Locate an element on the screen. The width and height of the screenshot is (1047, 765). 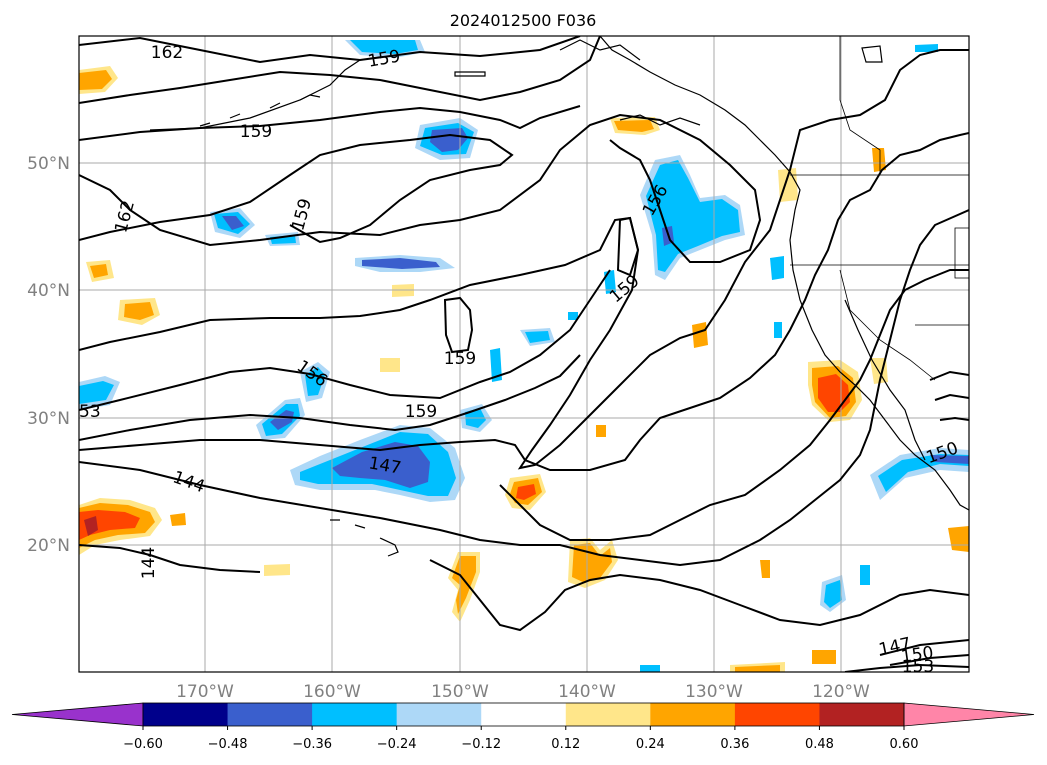
lon-label-130w: 130°W is located at coordinates (714, 692).